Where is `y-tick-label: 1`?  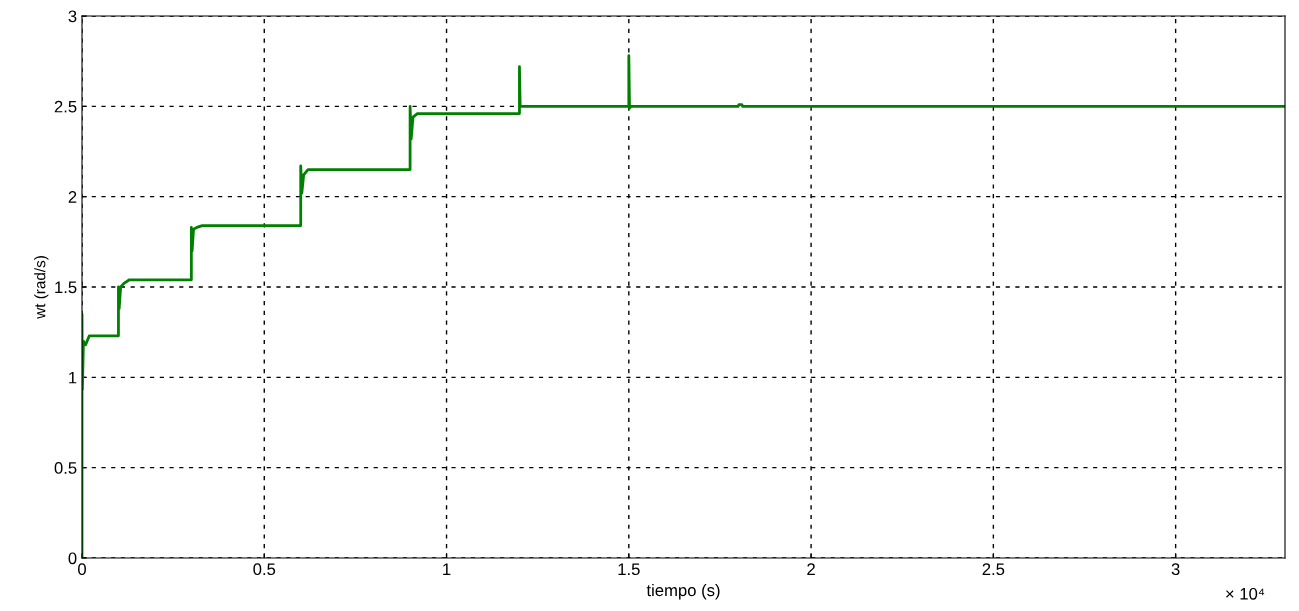 y-tick-label: 1 is located at coordinates (73, 377).